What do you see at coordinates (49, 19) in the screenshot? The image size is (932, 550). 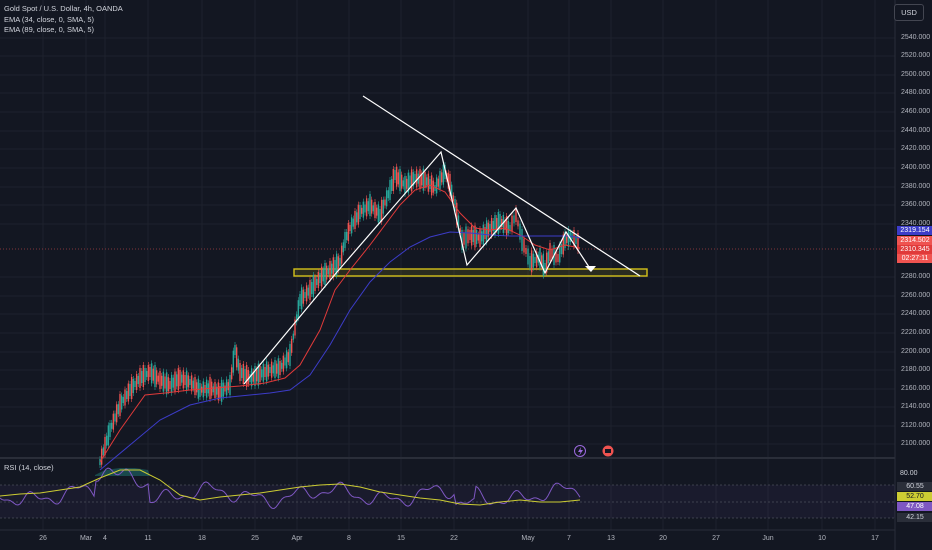 I see `ema-34-legend: EMA (34, close, 0, SMA, 5)` at bounding box center [49, 19].